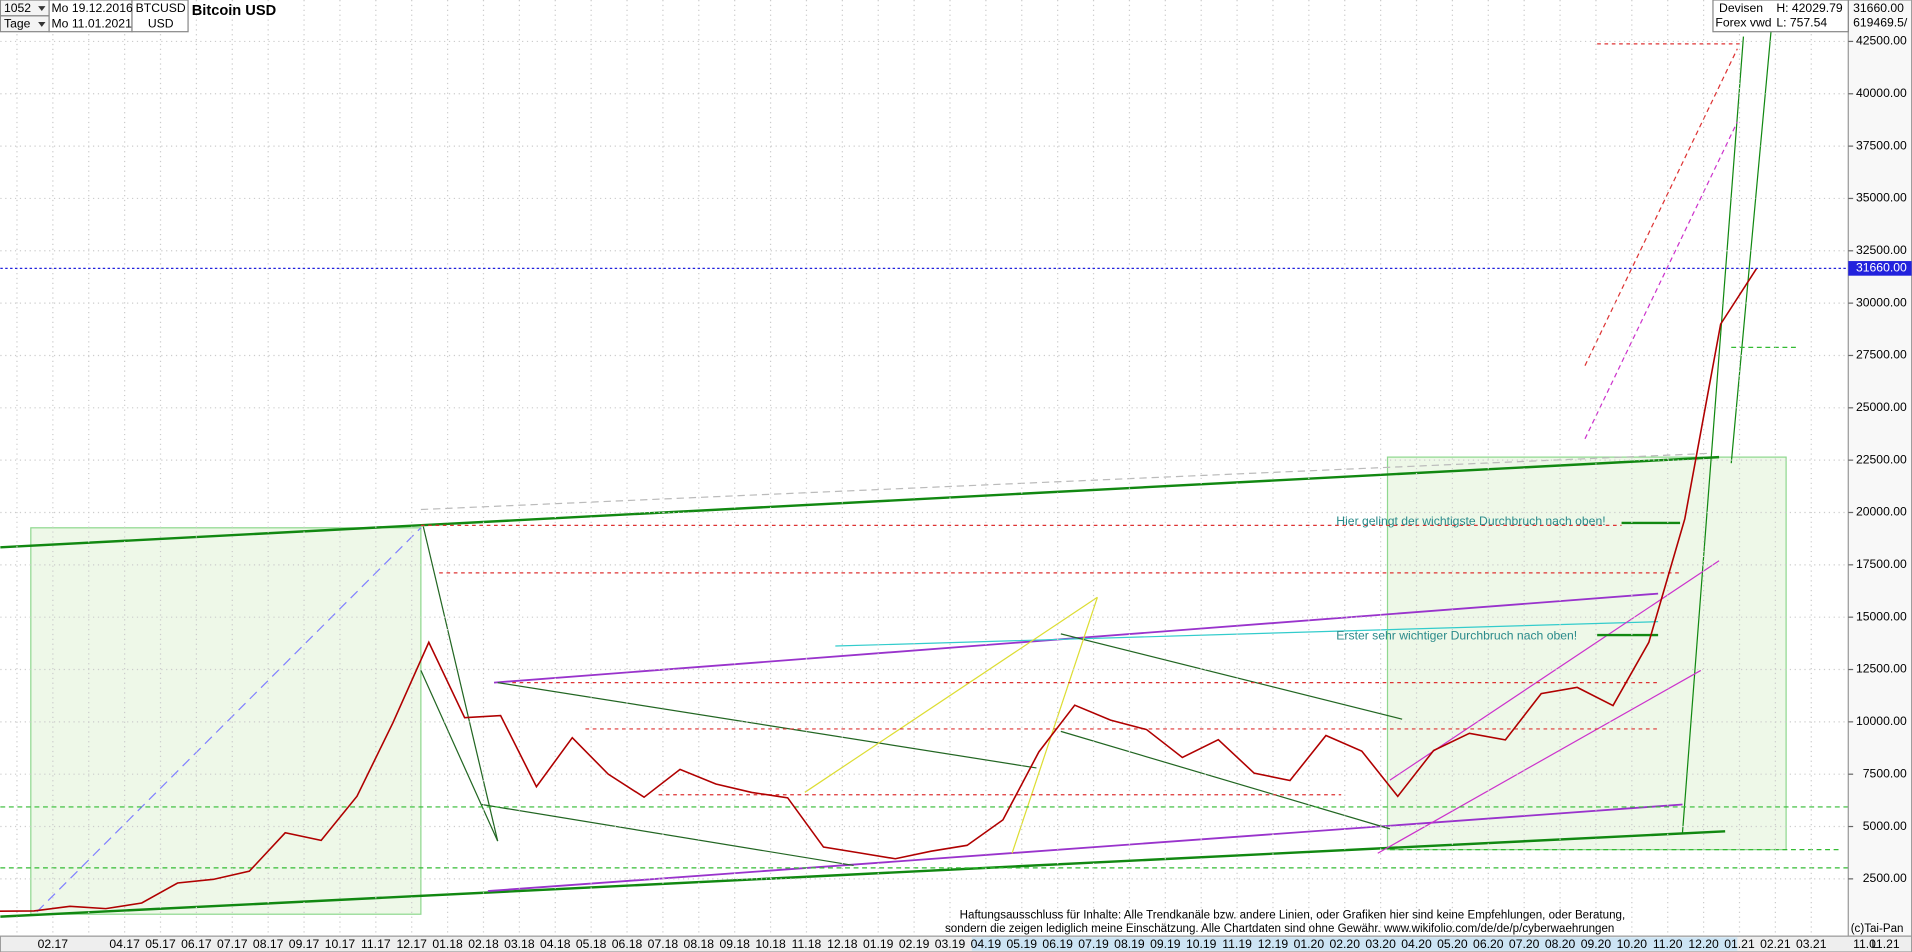 The height and width of the screenshot is (952, 1912). I want to click on y-tick-label: 37500.00, so click(1881, 145).